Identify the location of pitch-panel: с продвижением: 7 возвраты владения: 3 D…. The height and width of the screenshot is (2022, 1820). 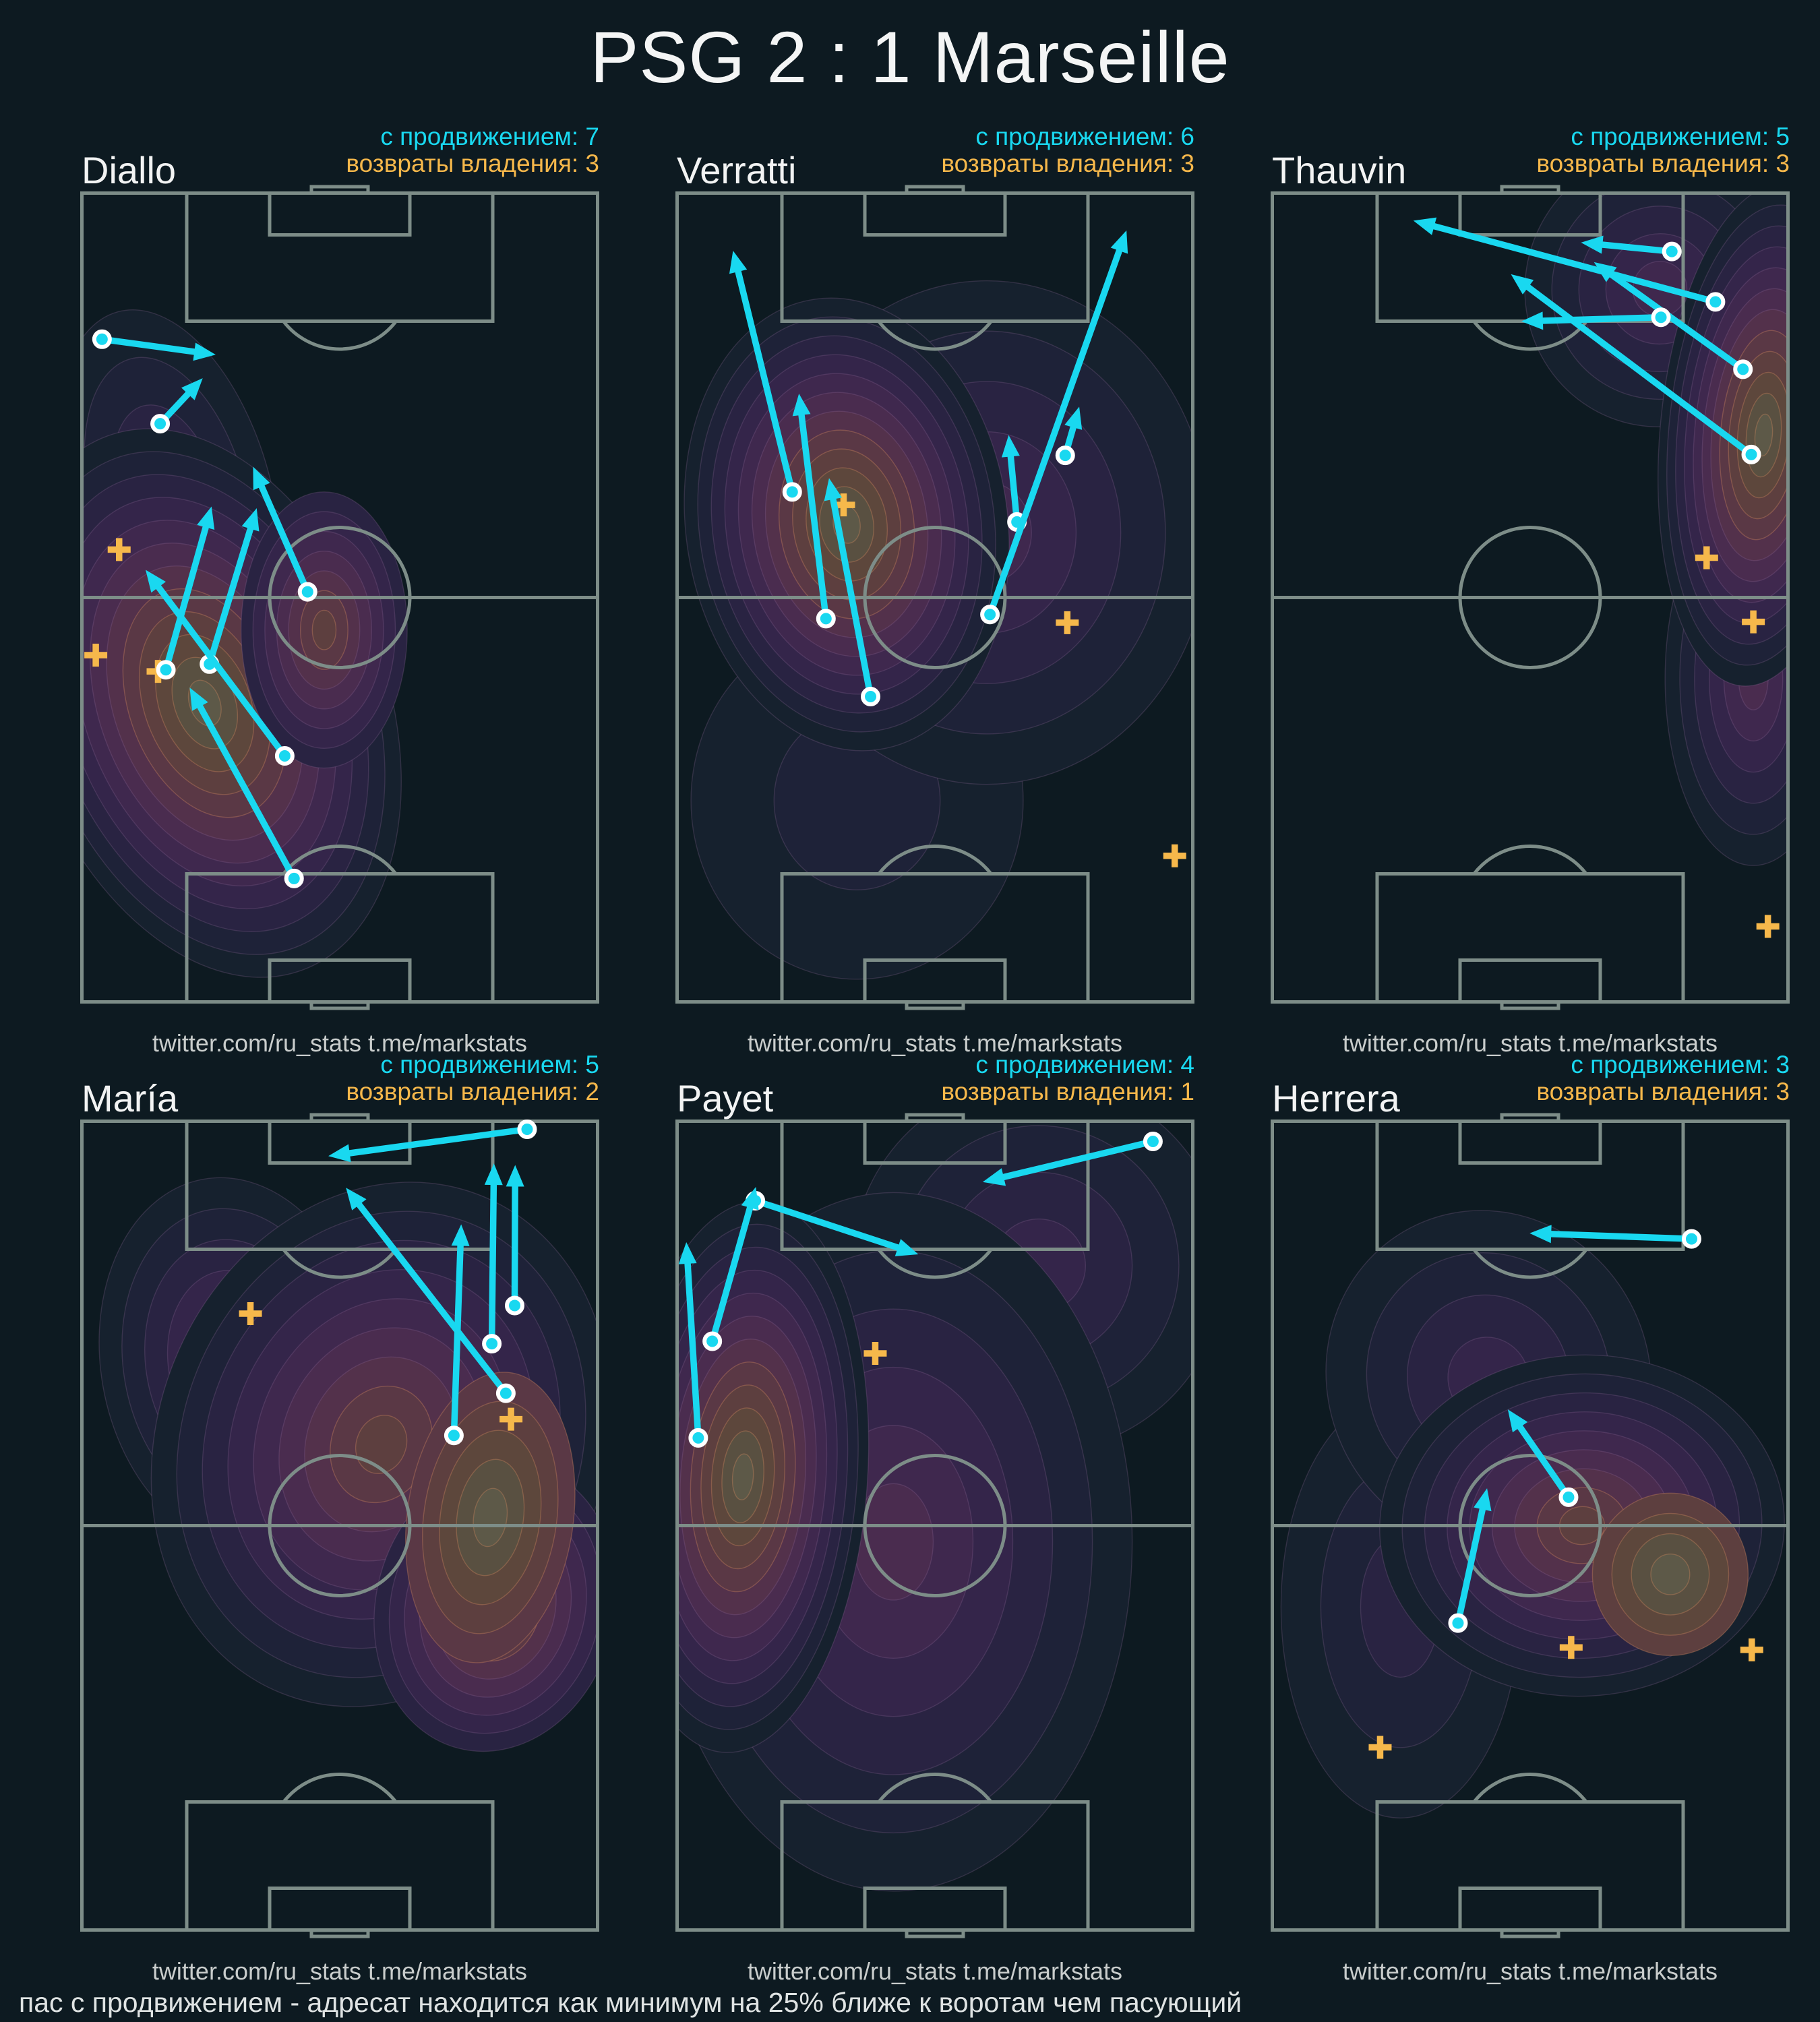
(339, 590).